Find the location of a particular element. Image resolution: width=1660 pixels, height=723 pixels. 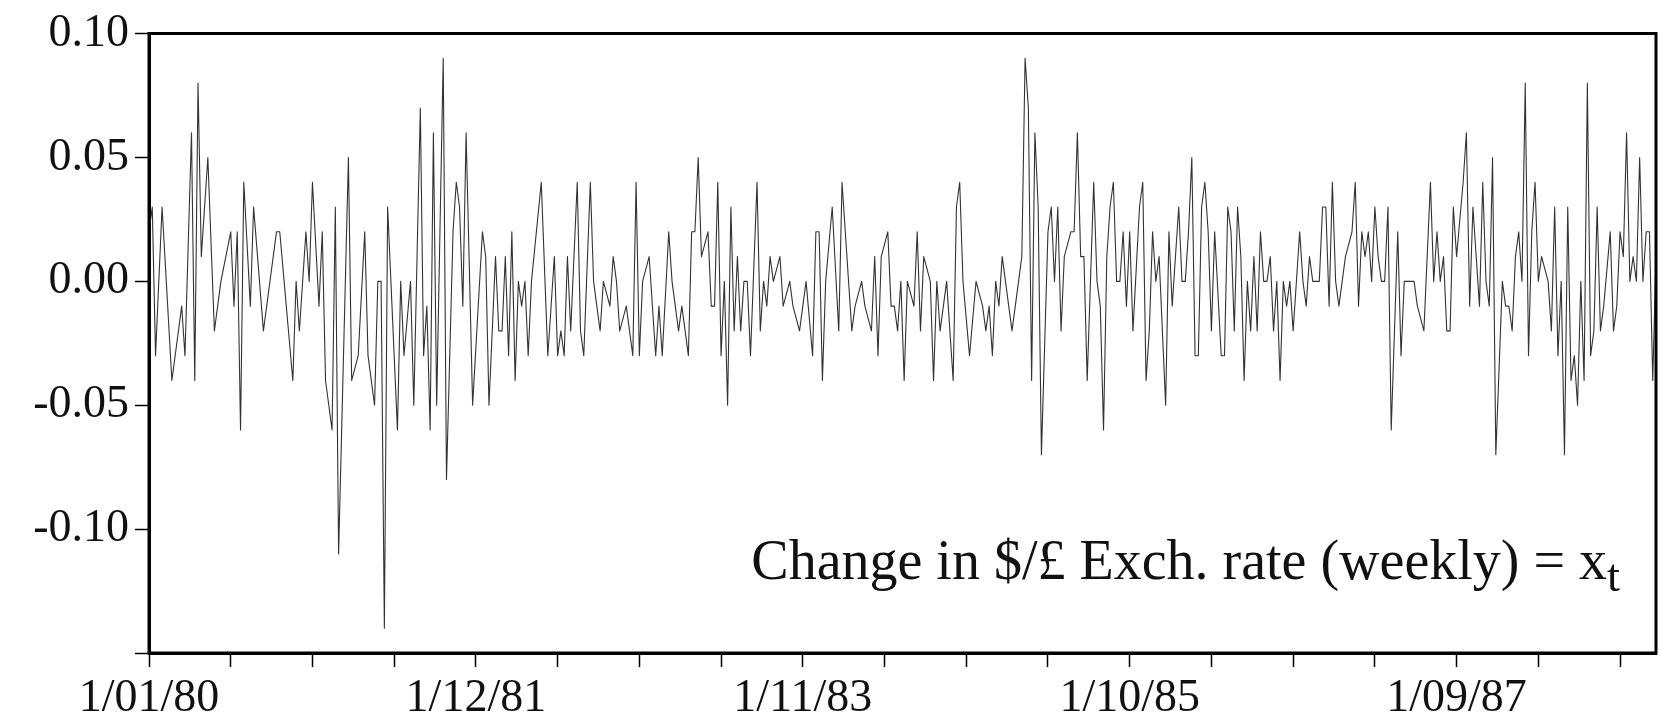

y-tick-label: -0.05 is located at coordinates (81, 402).